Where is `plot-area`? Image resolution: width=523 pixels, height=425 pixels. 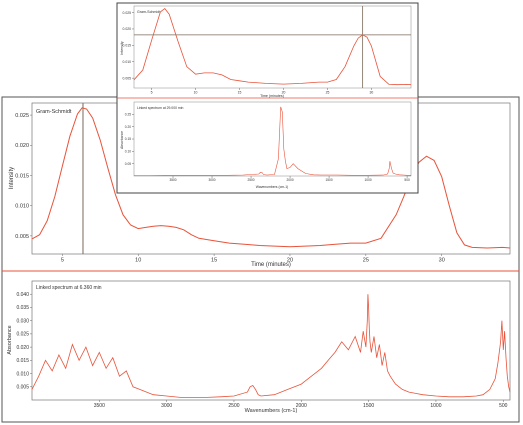
plot-area is located at coordinates (272, 47).